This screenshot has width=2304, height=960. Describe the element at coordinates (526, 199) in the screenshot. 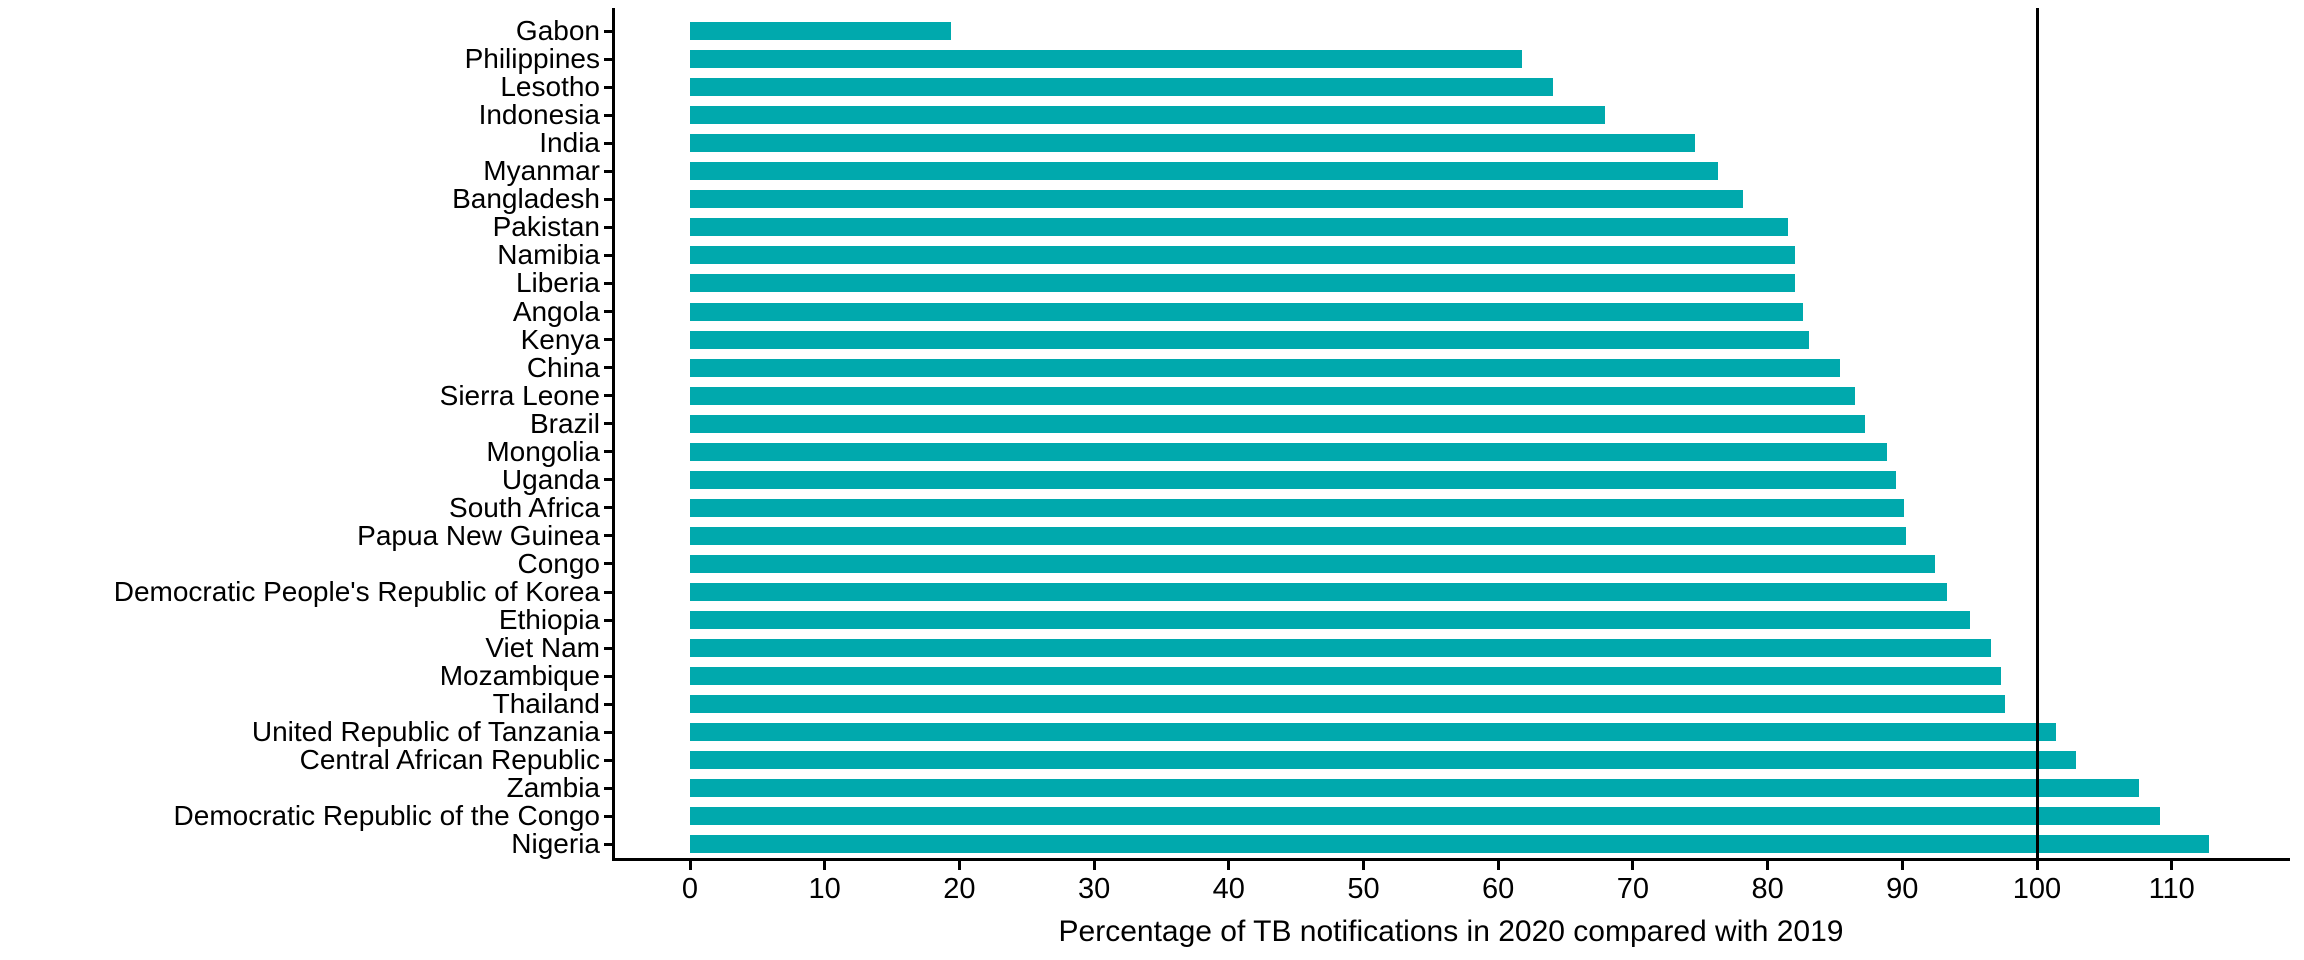

I see `category-label: Bangladesh` at that location.